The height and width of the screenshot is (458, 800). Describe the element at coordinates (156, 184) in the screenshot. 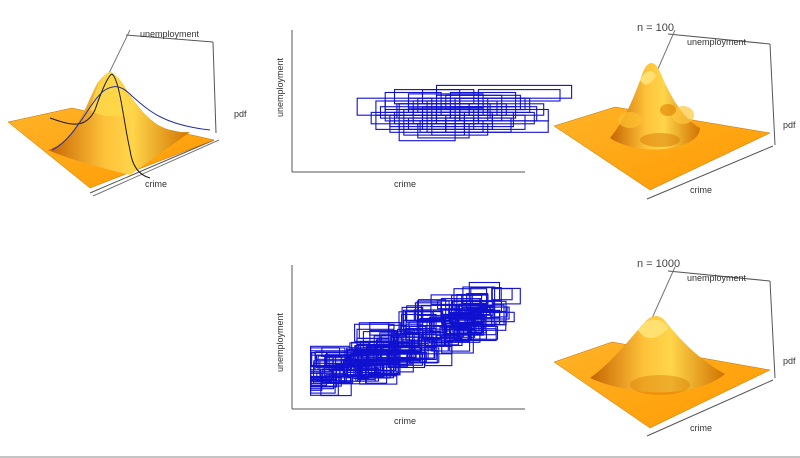

I see `panel1-xlabel: crime` at that location.